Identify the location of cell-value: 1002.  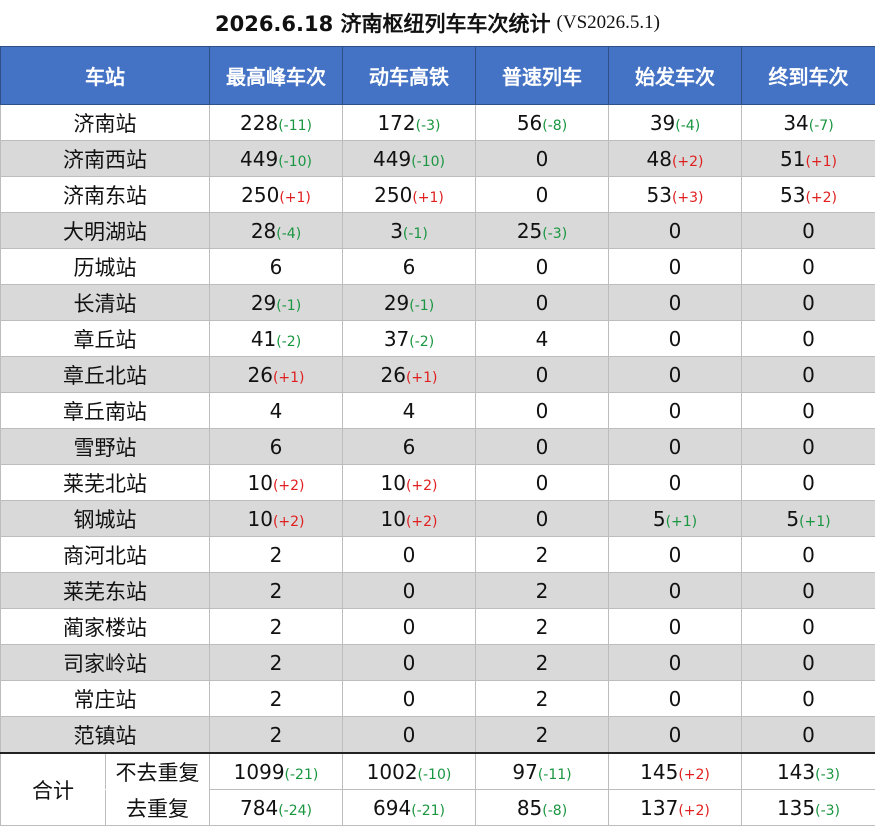
(392, 772).